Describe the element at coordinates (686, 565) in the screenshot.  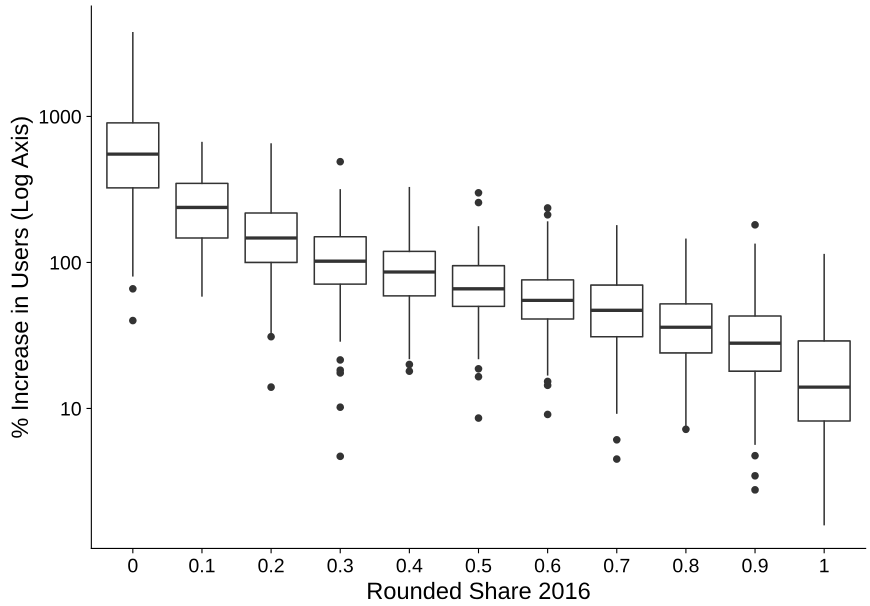
I see `x-tick-label: 0.8` at that location.